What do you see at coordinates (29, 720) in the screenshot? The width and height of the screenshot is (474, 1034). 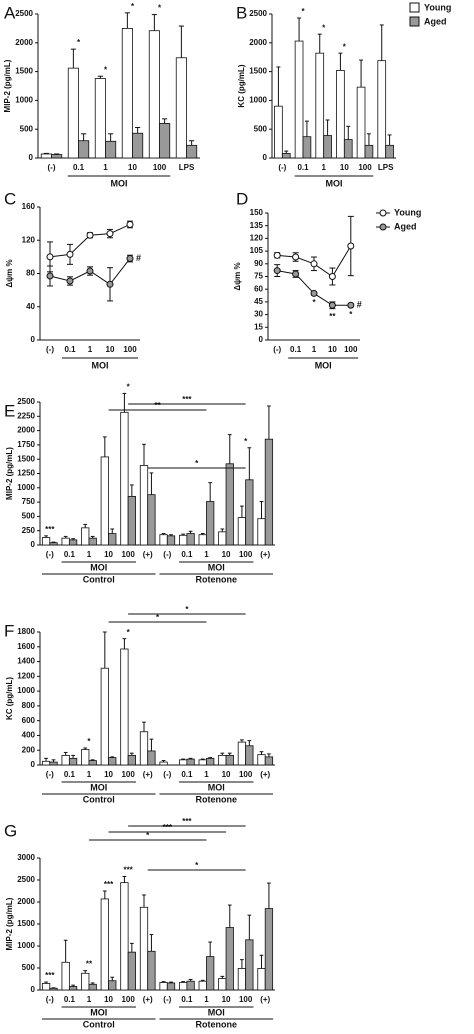 I see `y-tick-label: 600` at bounding box center [29, 720].